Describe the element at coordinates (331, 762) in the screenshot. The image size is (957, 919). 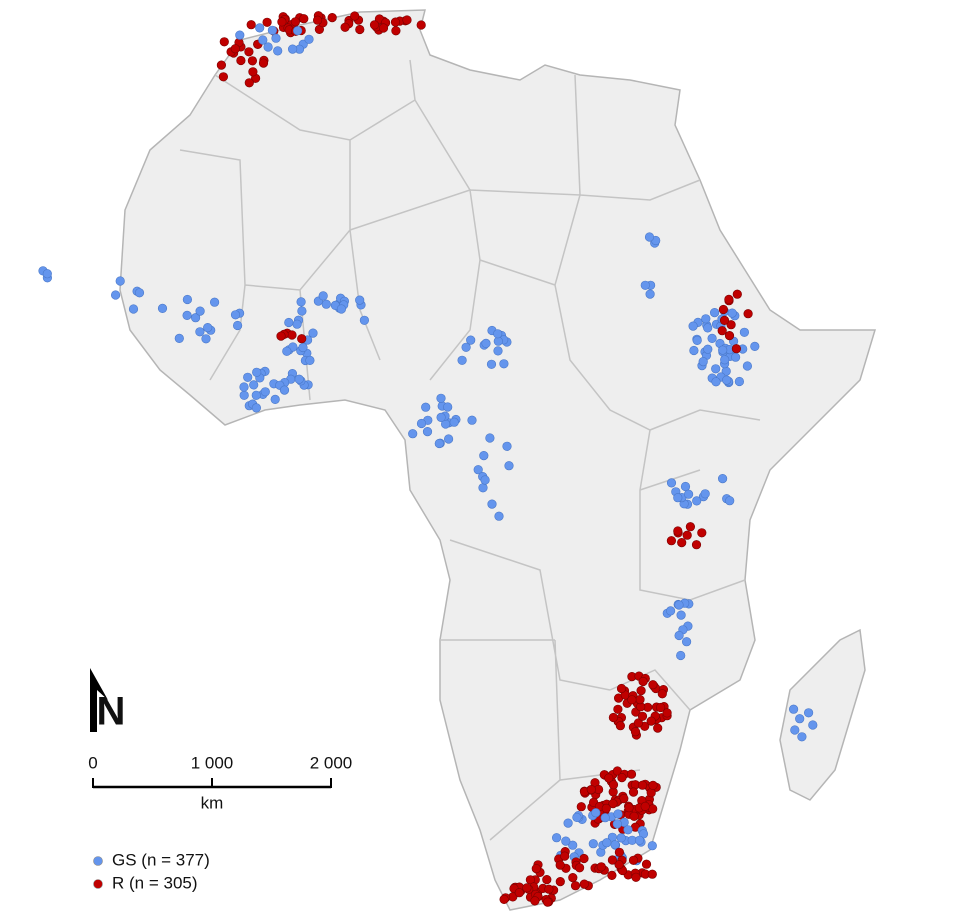
I see `scale-label: 2 000` at that location.